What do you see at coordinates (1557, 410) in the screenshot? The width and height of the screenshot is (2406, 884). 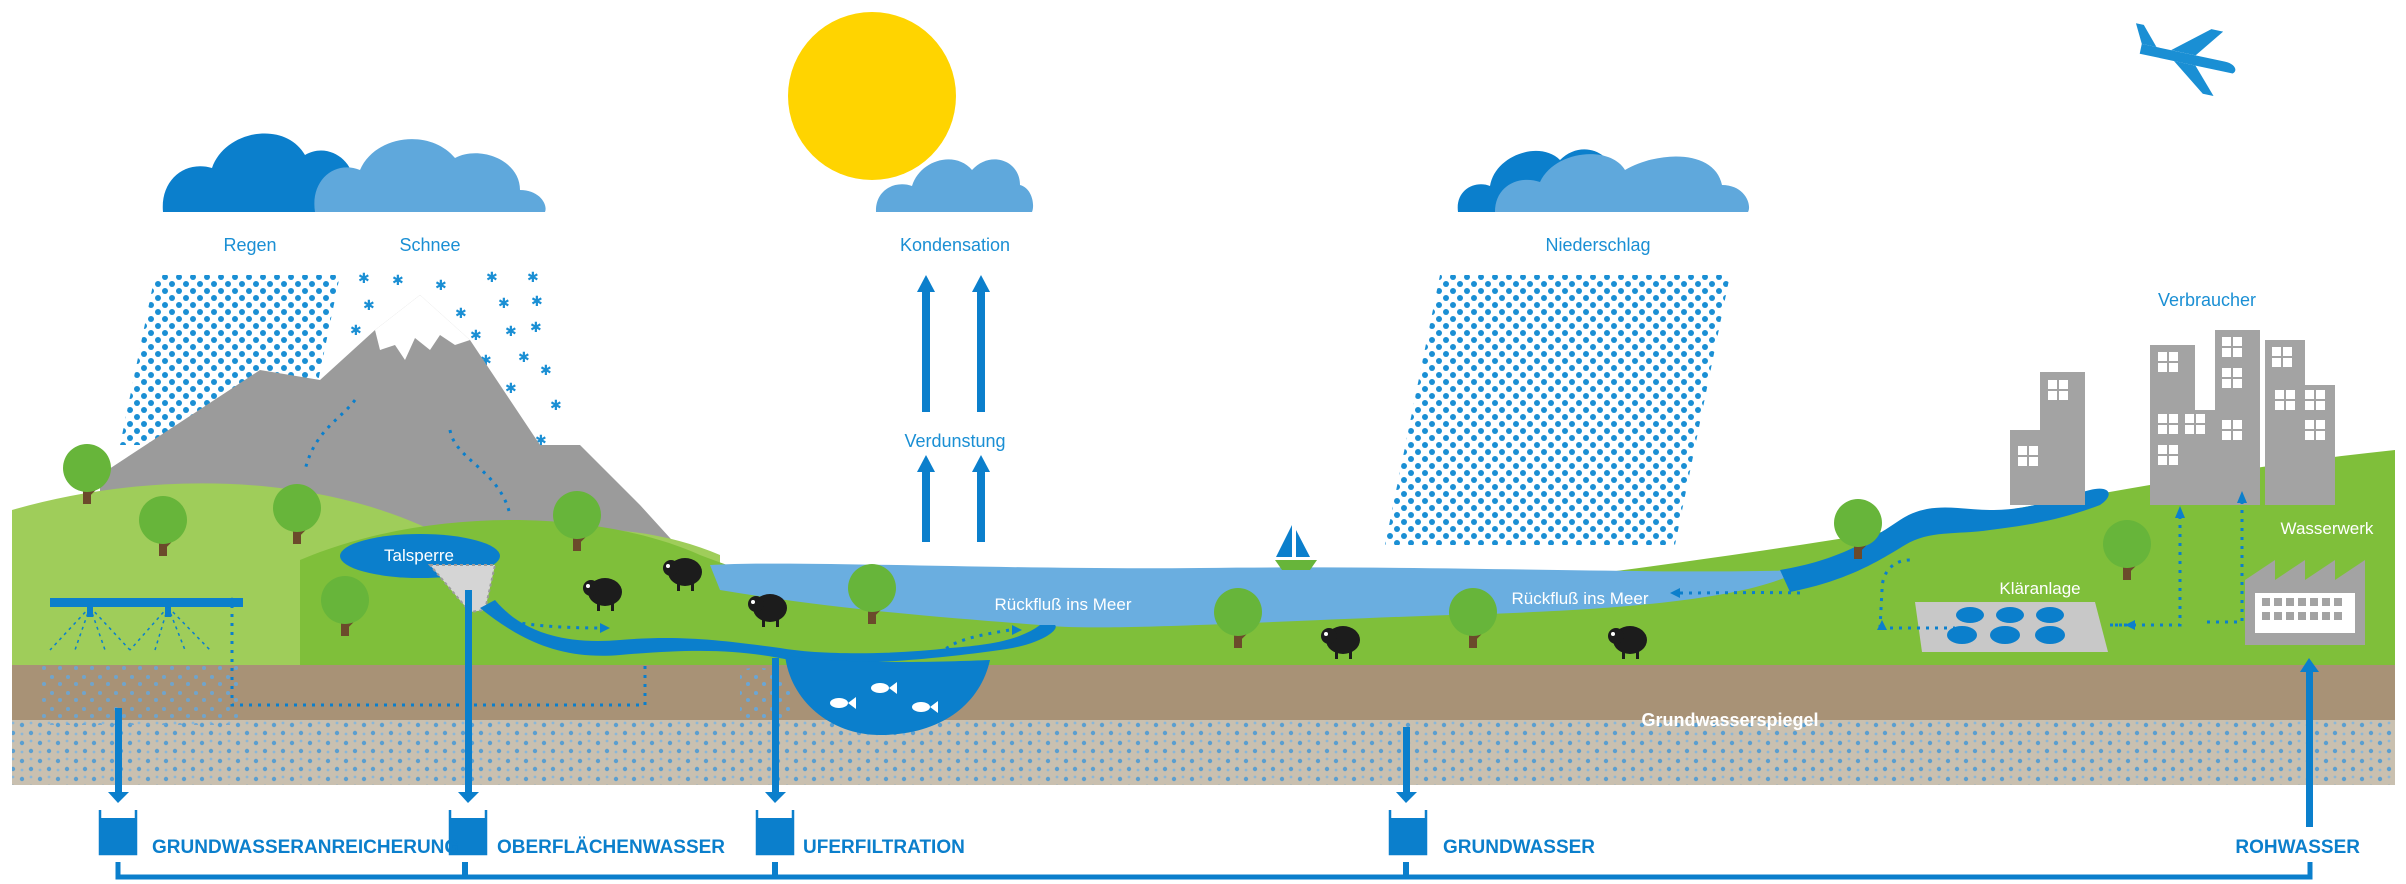 I see `precipitation-area` at bounding box center [1557, 410].